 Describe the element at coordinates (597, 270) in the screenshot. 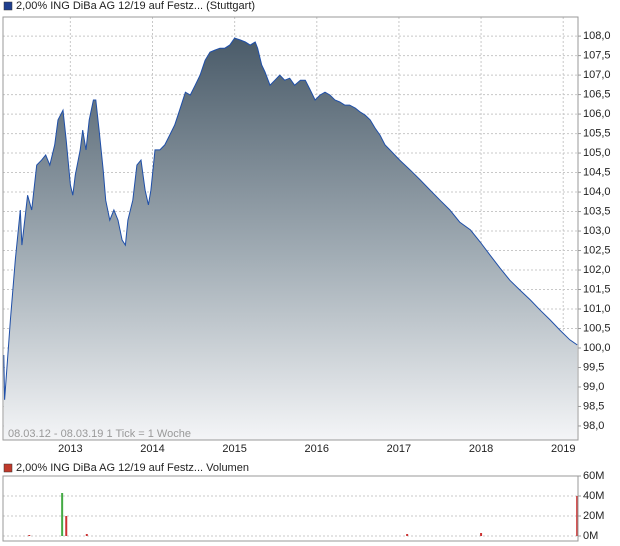

I see `y-tick-label: 102,0` at that location.